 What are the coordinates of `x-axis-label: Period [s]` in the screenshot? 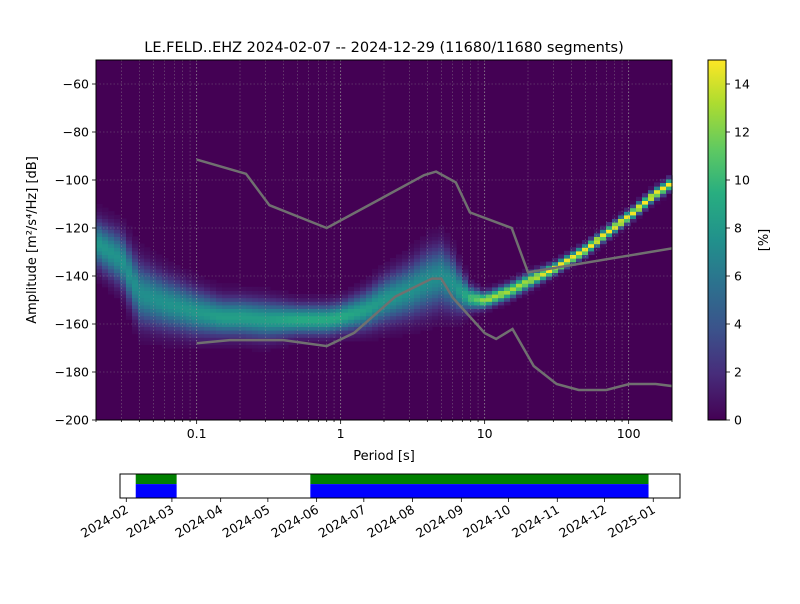 It's located at (384, 456).